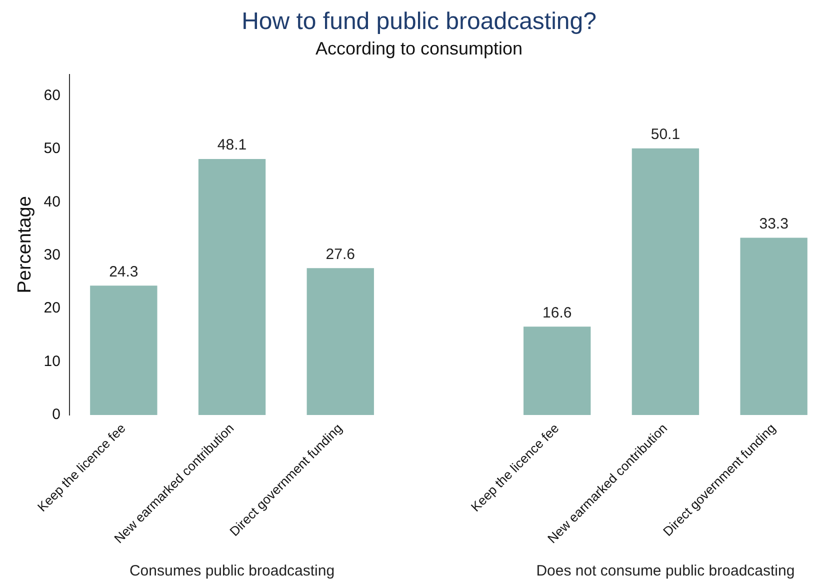  I want to click on y-tick-label: 0, so click(56, 415).